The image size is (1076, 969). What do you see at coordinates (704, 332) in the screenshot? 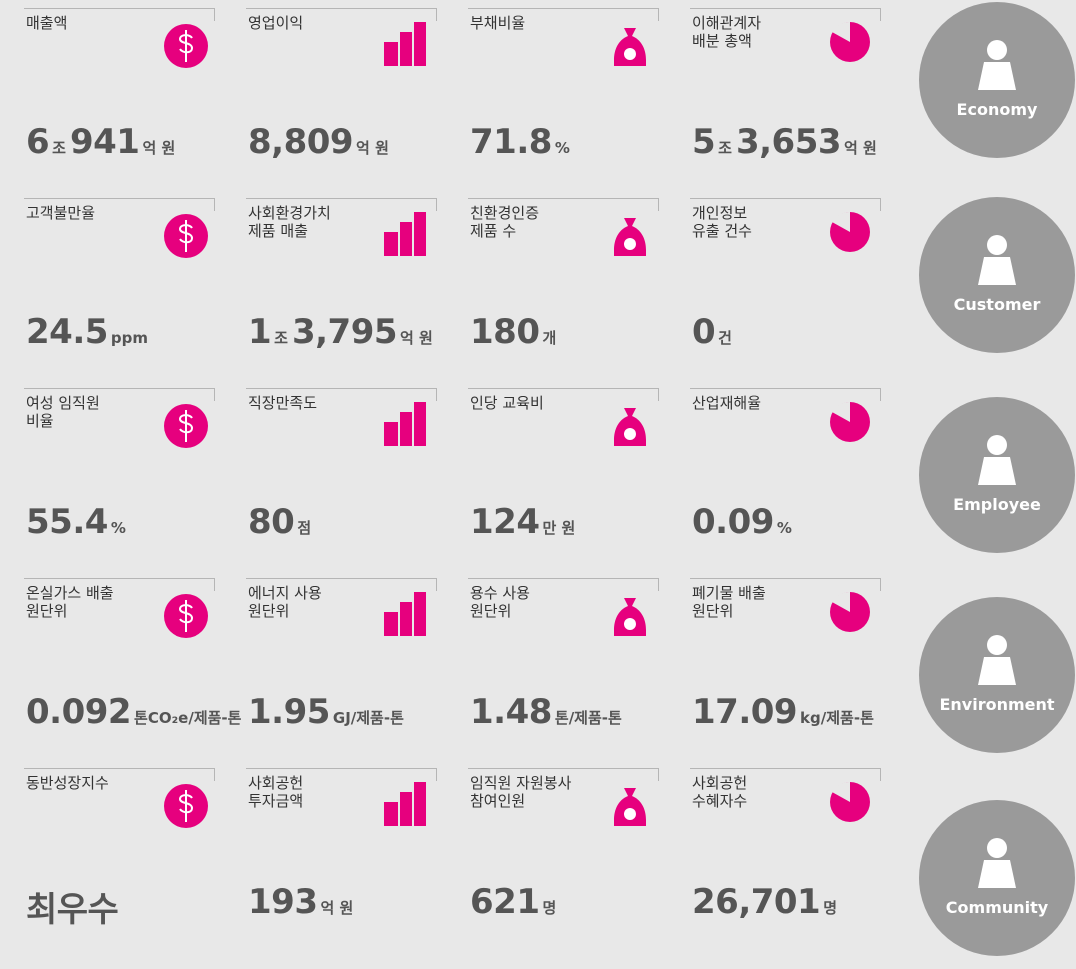
I see `value-number: 0` at bounding box center [704, 332].